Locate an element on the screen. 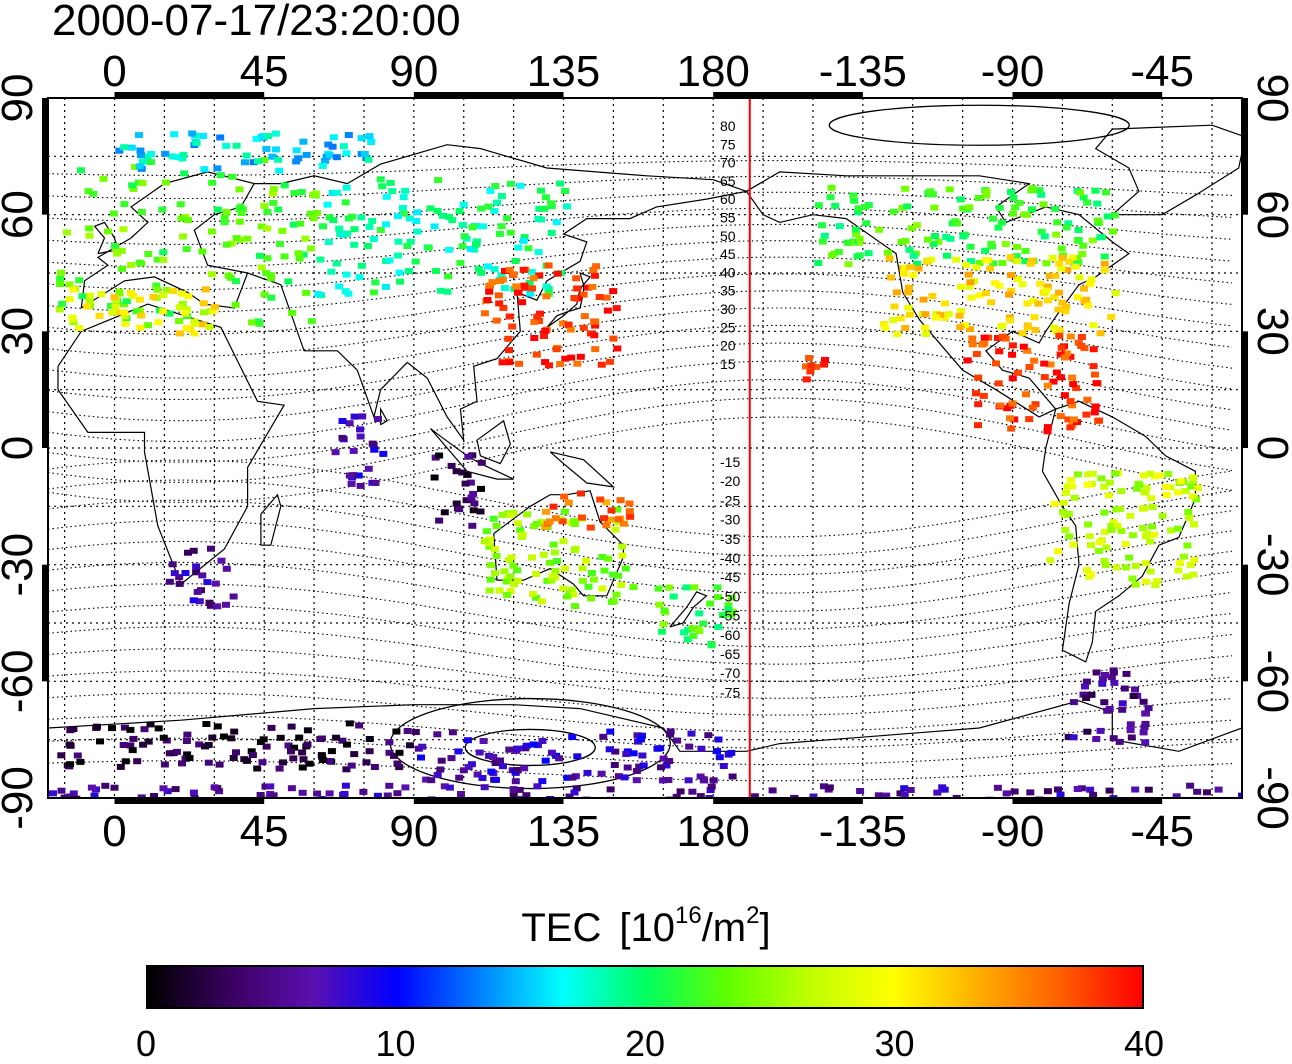  lon-tick-label: -135 is located at coordinates (863, 71).